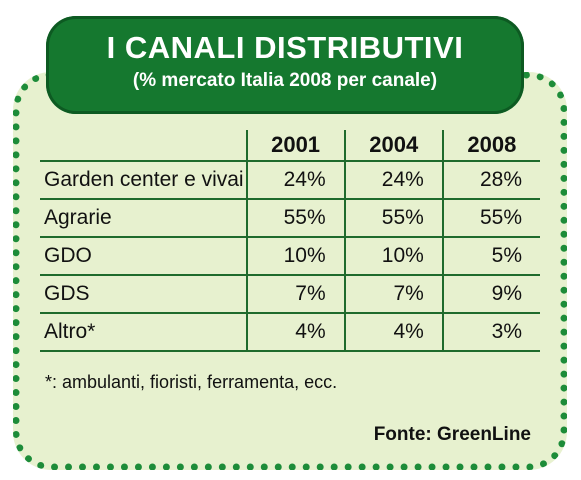 The width and height of the screenshot is (581, 480). I want to click on table-header-row: 2001 2004 2008, so click(290, 145).